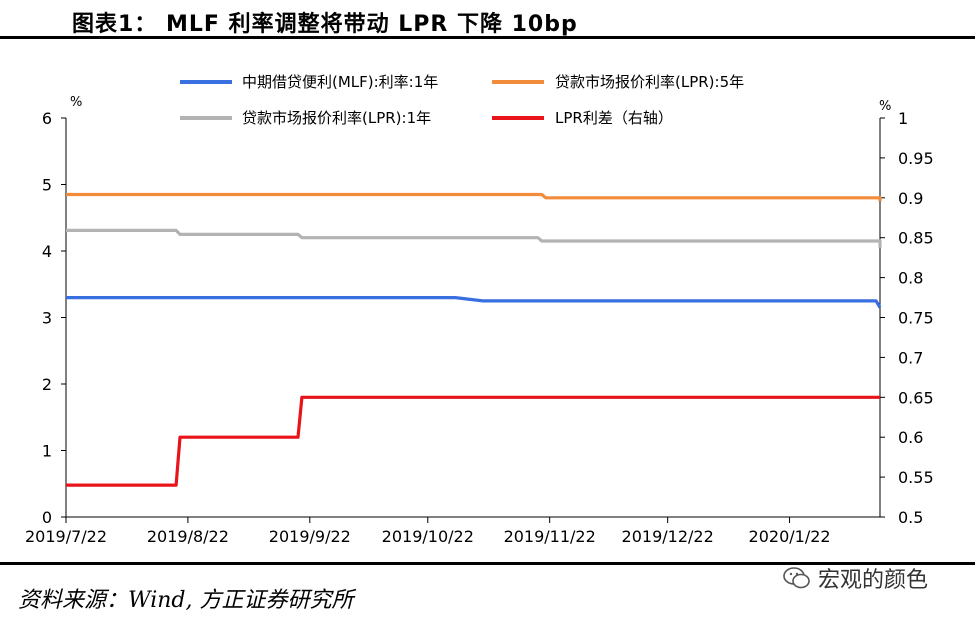 The image size is (975, 619). What do you see at coordinates (47, 185) in the screenshot?
I see `y-left-tick-label: 5` at bounding box center [47, 185].